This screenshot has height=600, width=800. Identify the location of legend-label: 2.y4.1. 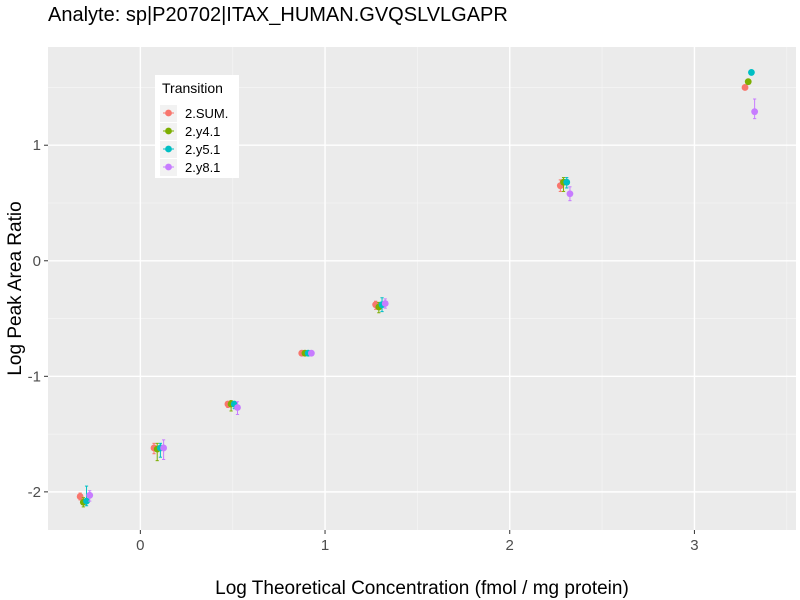
(202, 131).